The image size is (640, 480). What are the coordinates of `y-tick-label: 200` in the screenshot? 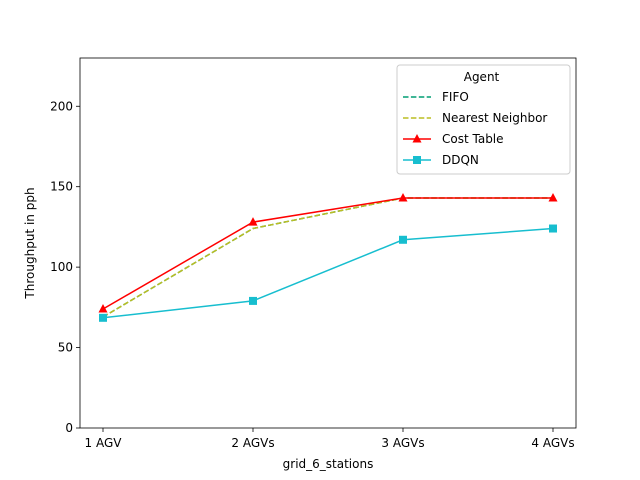 It's located at (61, 106).